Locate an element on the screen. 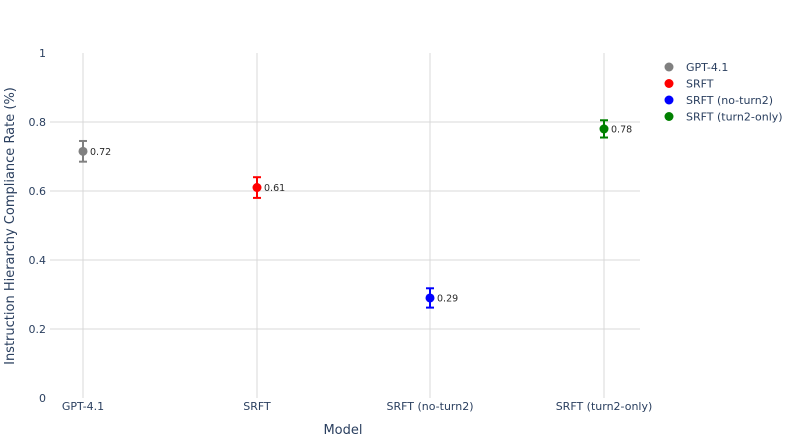  data-point-group: 0.61 is located at coordinates (268, 187).